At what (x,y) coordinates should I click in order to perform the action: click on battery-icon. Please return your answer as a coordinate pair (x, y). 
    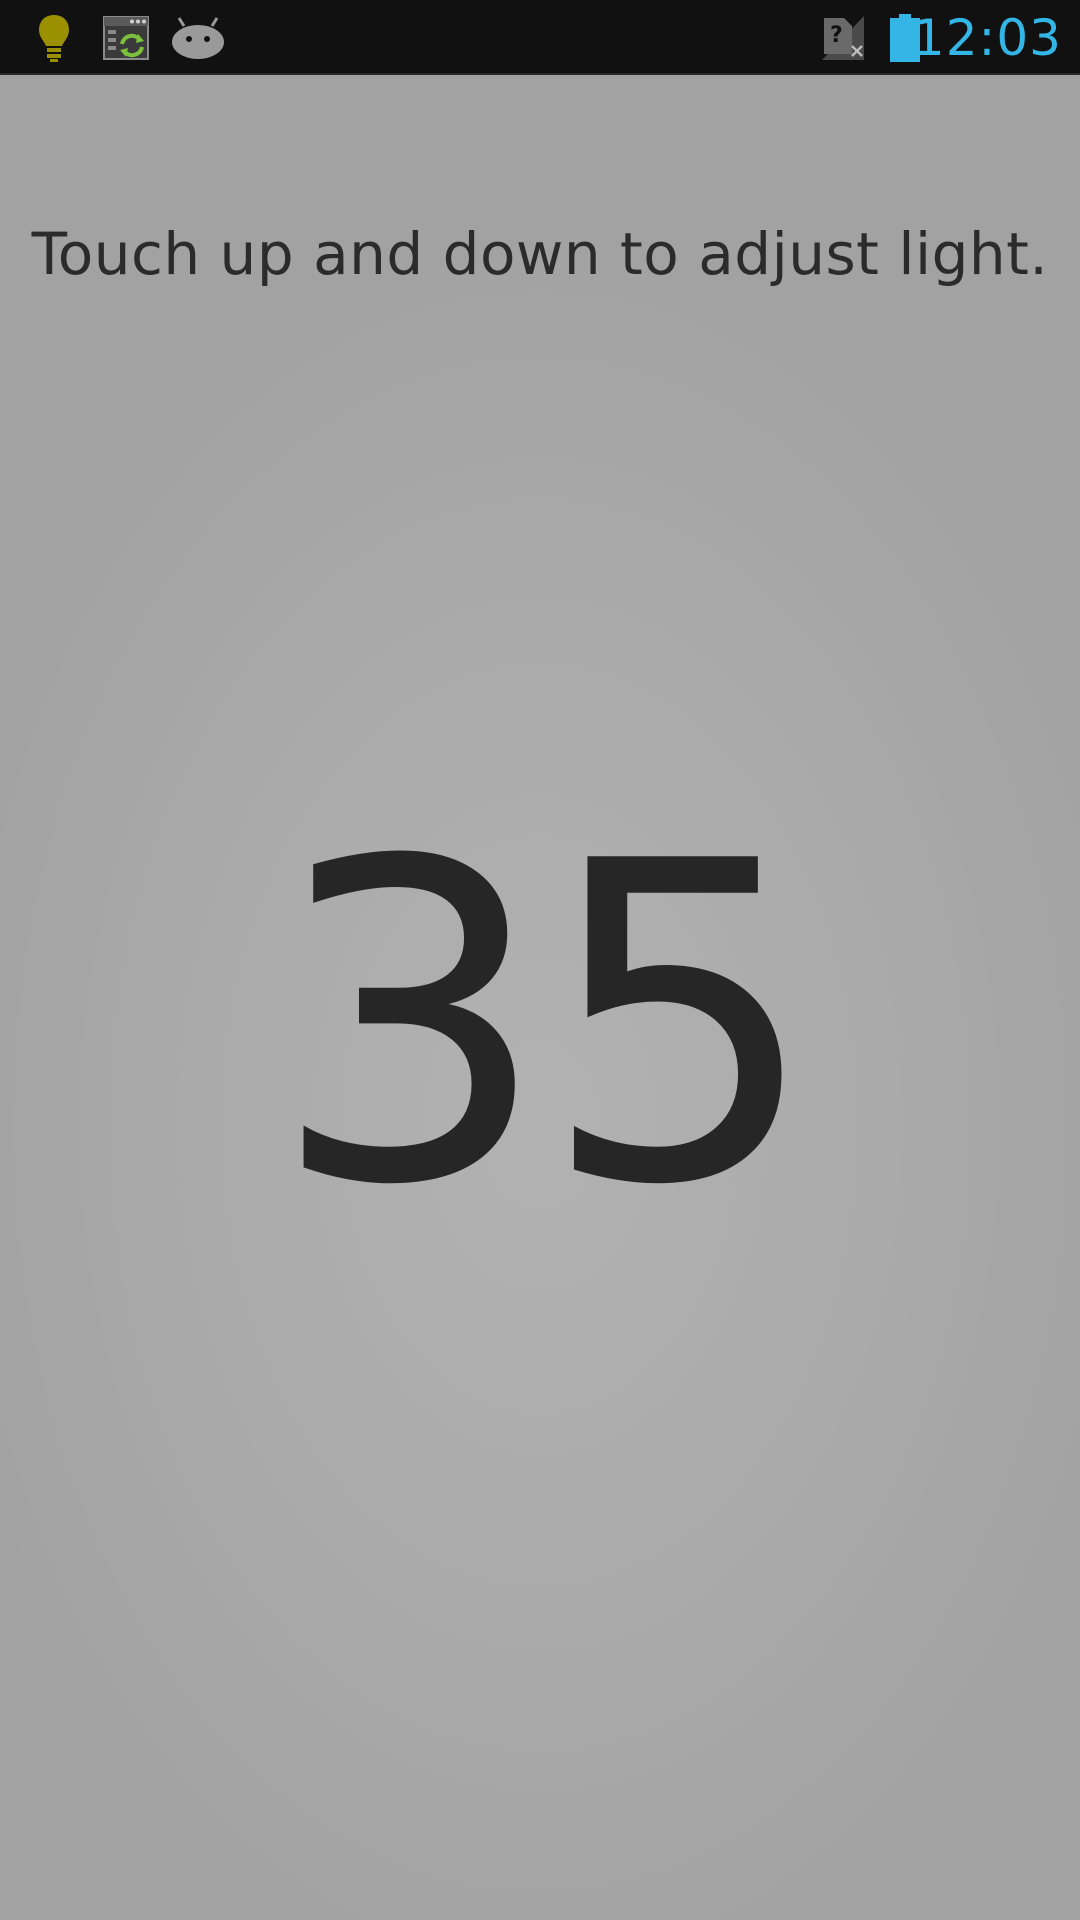
    Looking at the image, I should click on (905, 38).